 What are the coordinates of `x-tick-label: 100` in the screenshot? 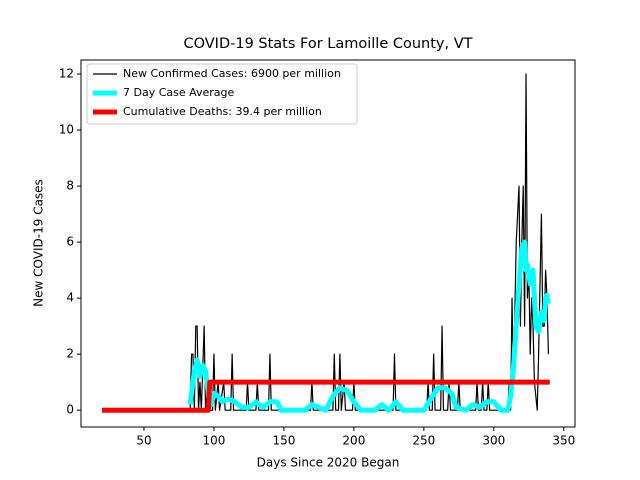 It's located at (213, 441).